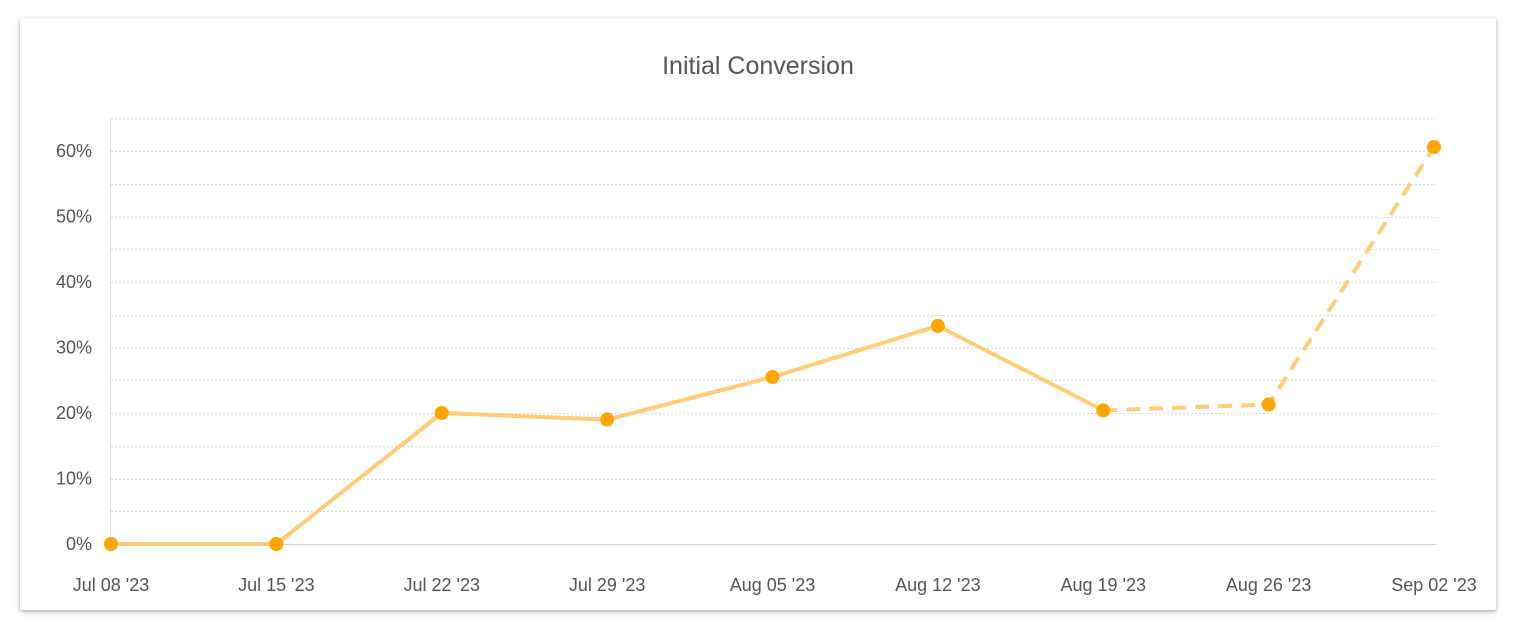 The width and height of the screenshot is (1516, 641). What do you see at coordinates (442, 585) in the screenshot?
I see `x-tick-label: Jul 22 '23` at bounding box center [442, 585].